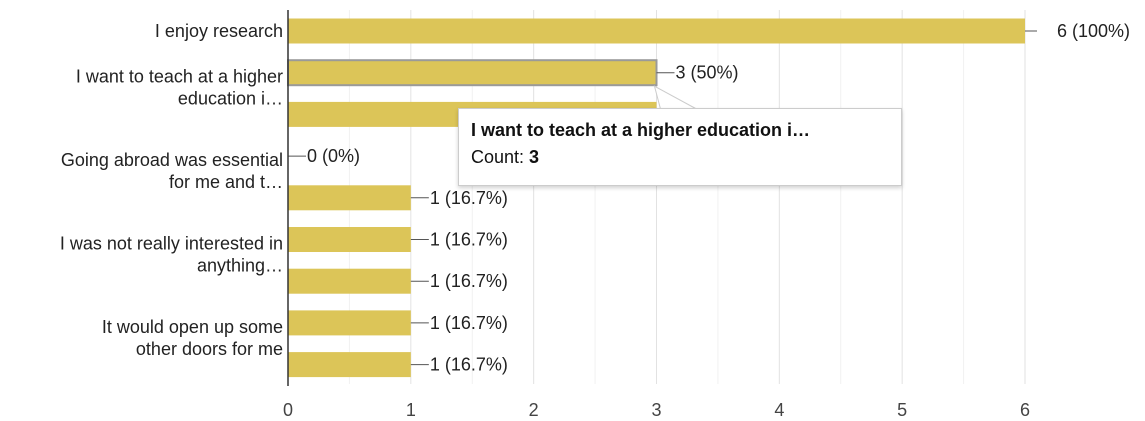 The width and height of the screenshot is (1145, 421). What do you see at coordinates (172, 160) in the screenshot?
I see `category-label: Going abroad was essential` at bounding box center [172, 160].